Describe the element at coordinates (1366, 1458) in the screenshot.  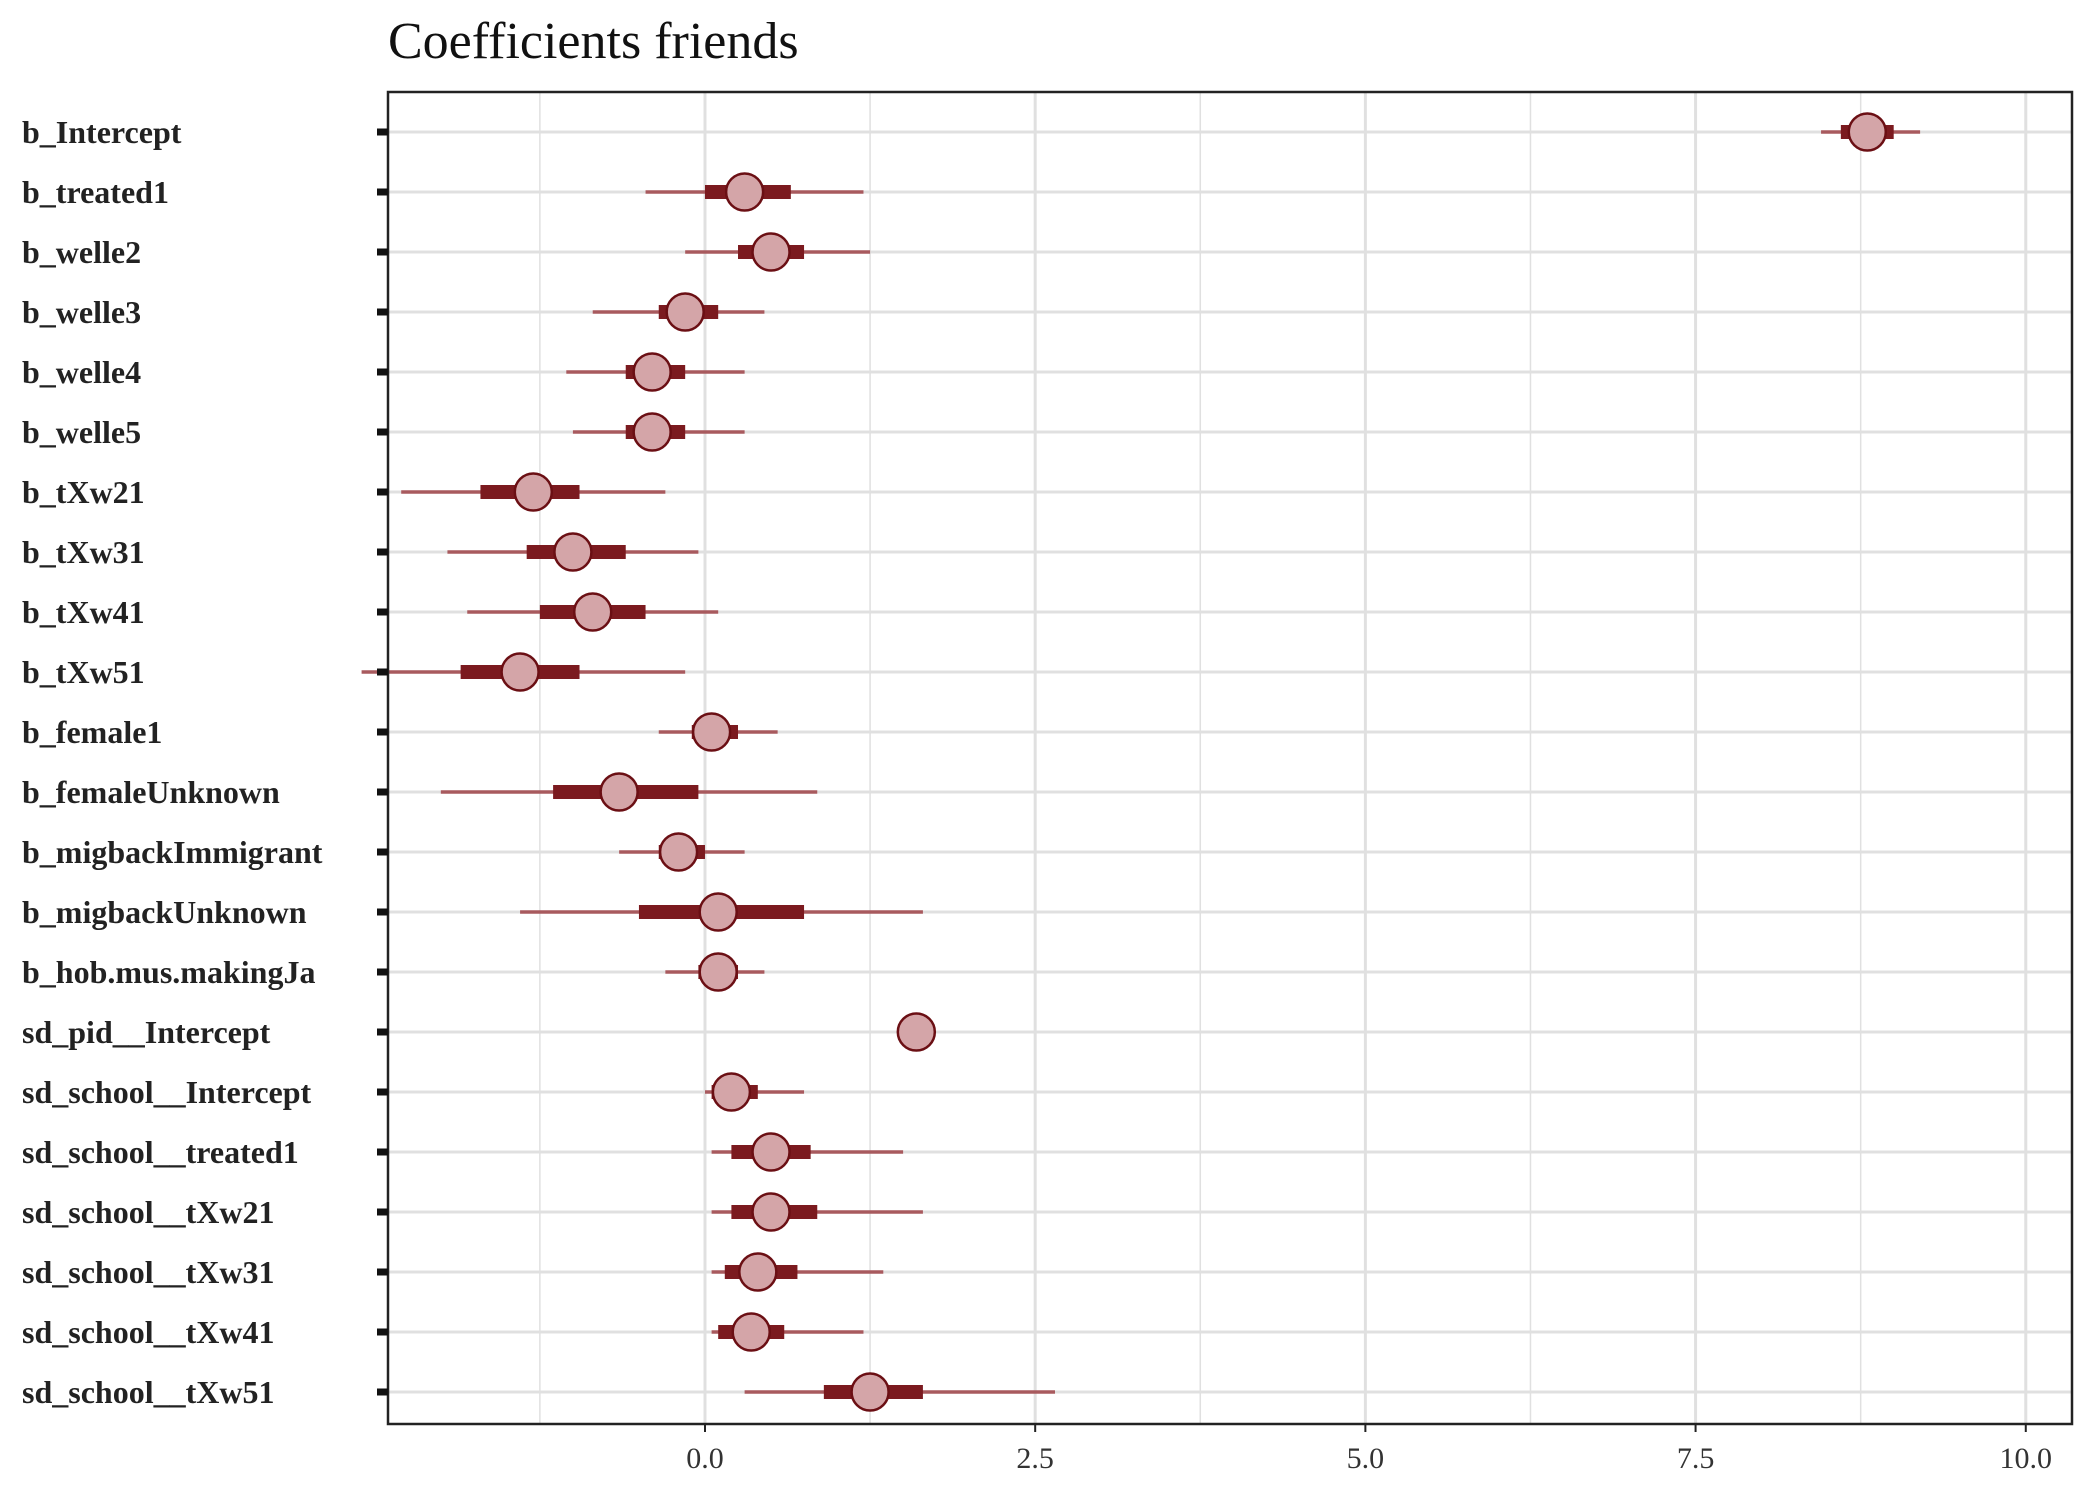
I see `x-axis-tick-label: 5.0` at that location.